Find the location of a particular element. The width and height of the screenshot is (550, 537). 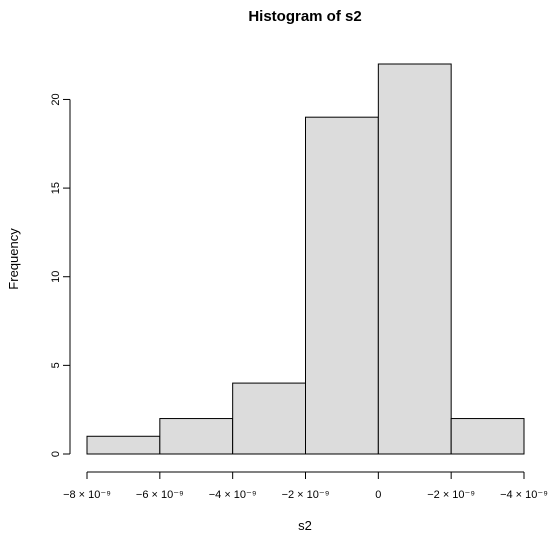

x-tick-label-6: −4 × 10⁻⁹ is located at coordinates (524, 495).